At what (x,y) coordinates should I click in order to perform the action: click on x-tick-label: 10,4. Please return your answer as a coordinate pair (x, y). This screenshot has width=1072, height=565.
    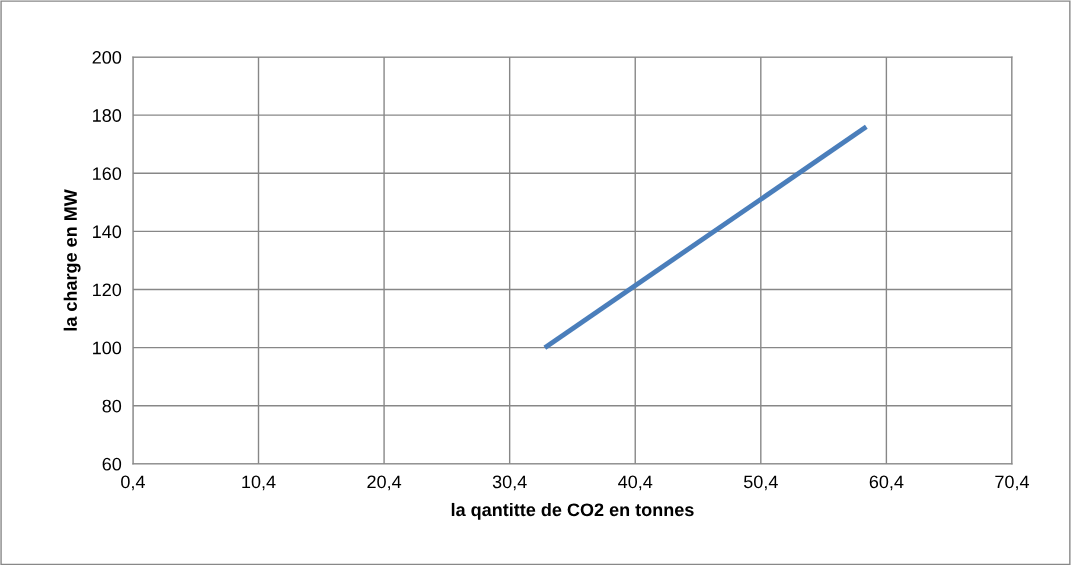
    Looking at the image, I should click on (259, 483).